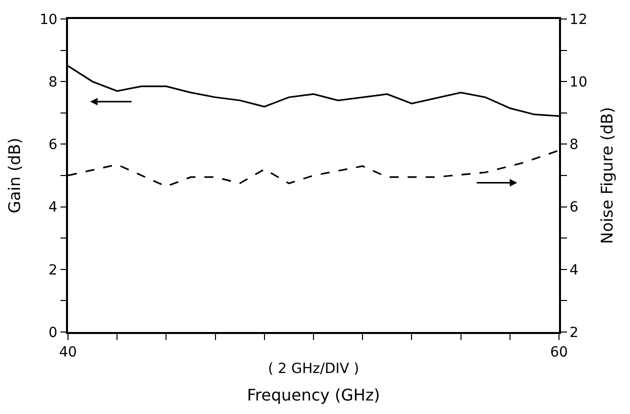 The width and height of the screenshot is (630, 414). What do you see at coordinates (53, 270) in the screenshot?
I see `y-tick-label: 2` at bounding box center [53, 270].